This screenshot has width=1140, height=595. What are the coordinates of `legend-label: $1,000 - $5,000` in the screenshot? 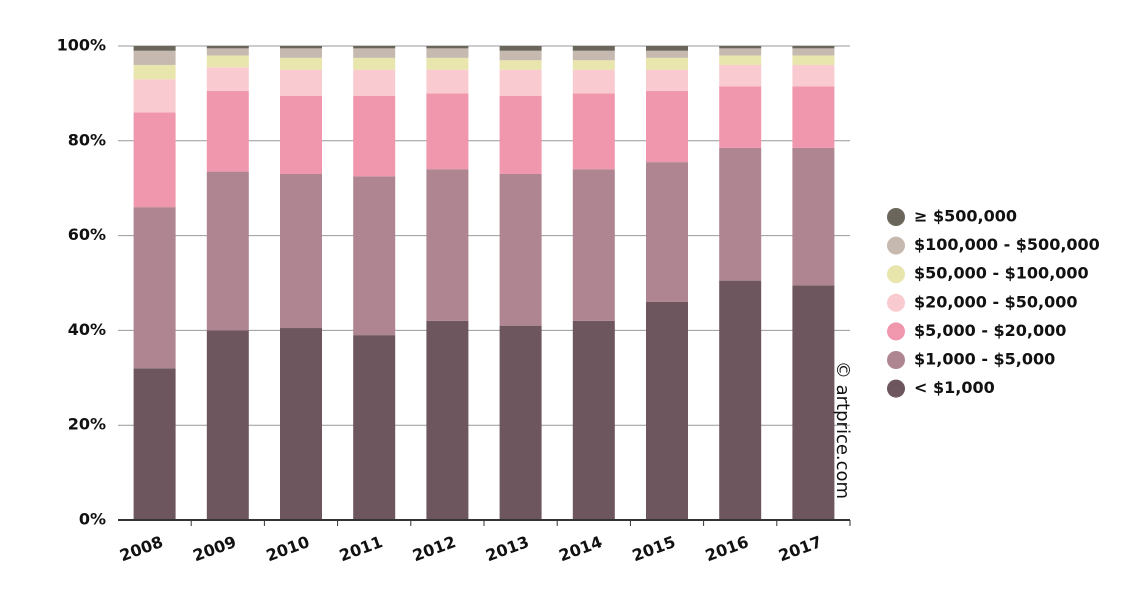 It's located at (984, 359).